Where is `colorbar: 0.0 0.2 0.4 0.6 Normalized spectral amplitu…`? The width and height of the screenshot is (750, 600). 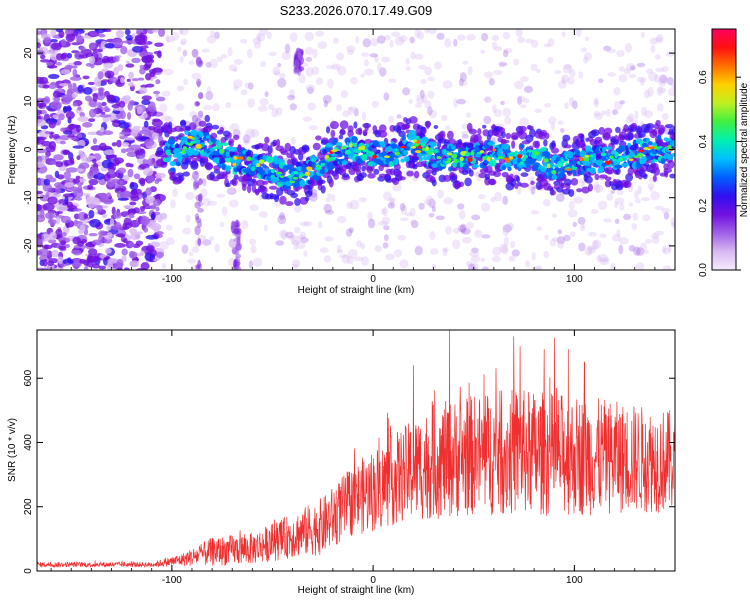
colorbar: 0.0 0.2 0.4 0.6 Normalized spectral amplitu… is located at coordinates (724, 152).